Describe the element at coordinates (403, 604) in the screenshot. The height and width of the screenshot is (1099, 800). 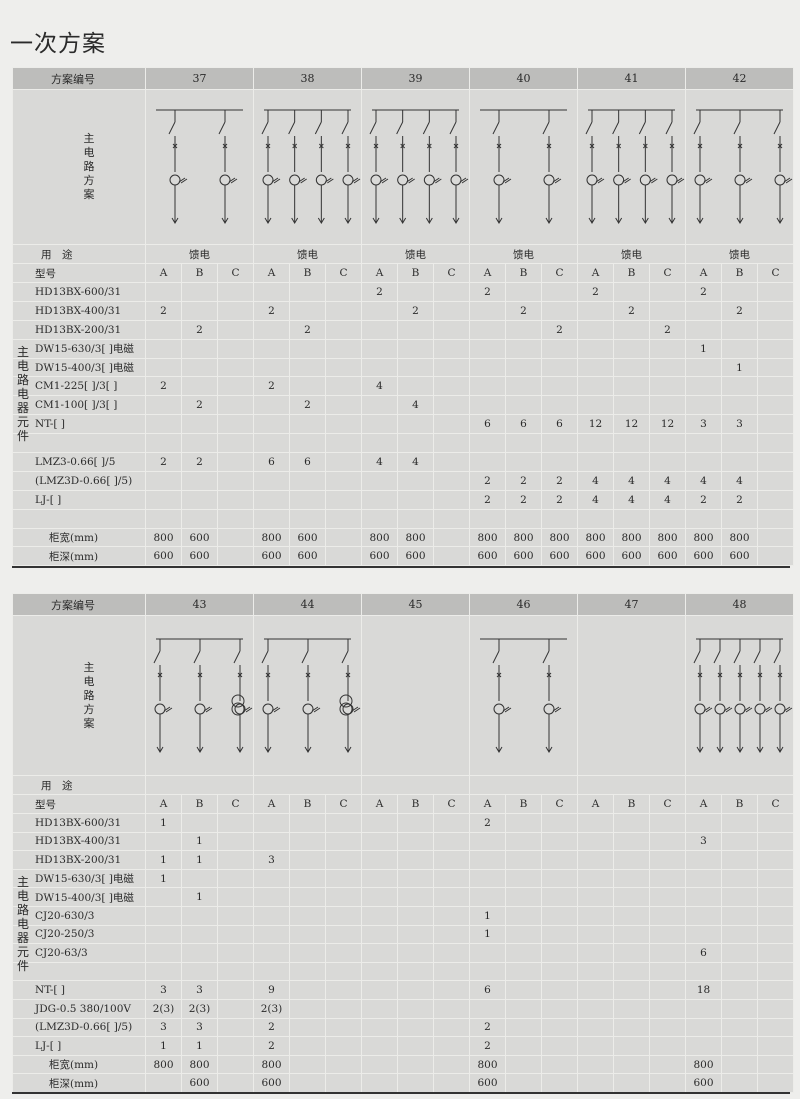
I see `scheme-number-row: 方案编号 43 44 45 46 47 48` at that location.